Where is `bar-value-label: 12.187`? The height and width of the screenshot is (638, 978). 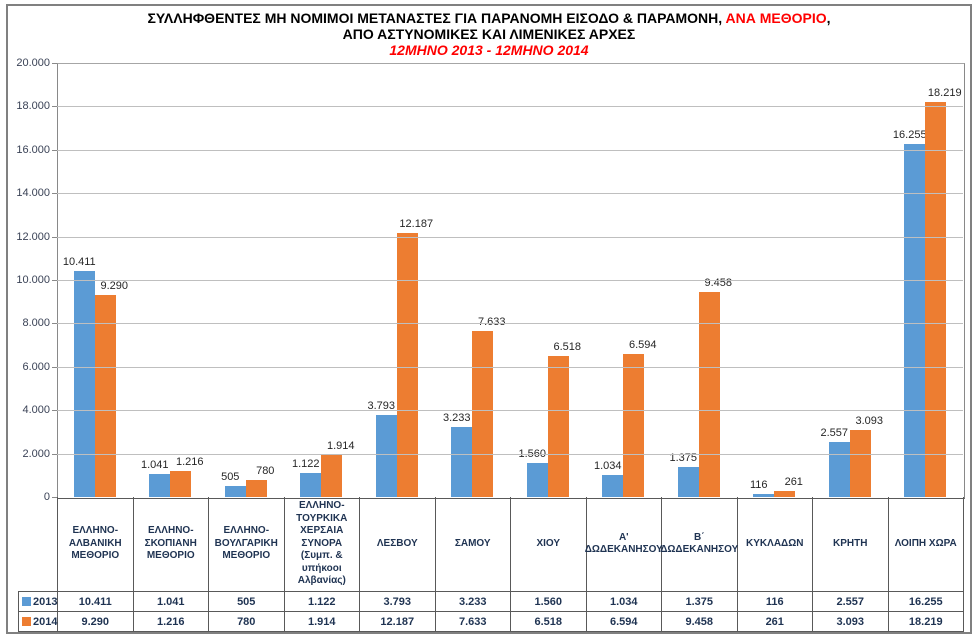 bar-value-label: 12.187 is located at coordinates (416, 223).